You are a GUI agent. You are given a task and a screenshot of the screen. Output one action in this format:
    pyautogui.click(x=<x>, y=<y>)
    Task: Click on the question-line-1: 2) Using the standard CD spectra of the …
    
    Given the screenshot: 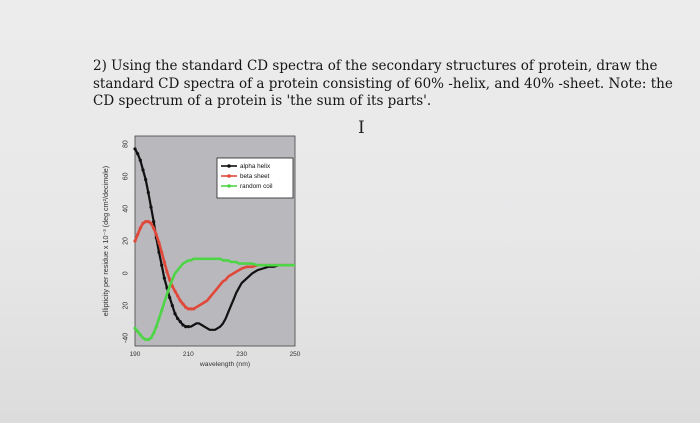 What is the action you would take?
    pyautogui.click(x=375, y=66)
    